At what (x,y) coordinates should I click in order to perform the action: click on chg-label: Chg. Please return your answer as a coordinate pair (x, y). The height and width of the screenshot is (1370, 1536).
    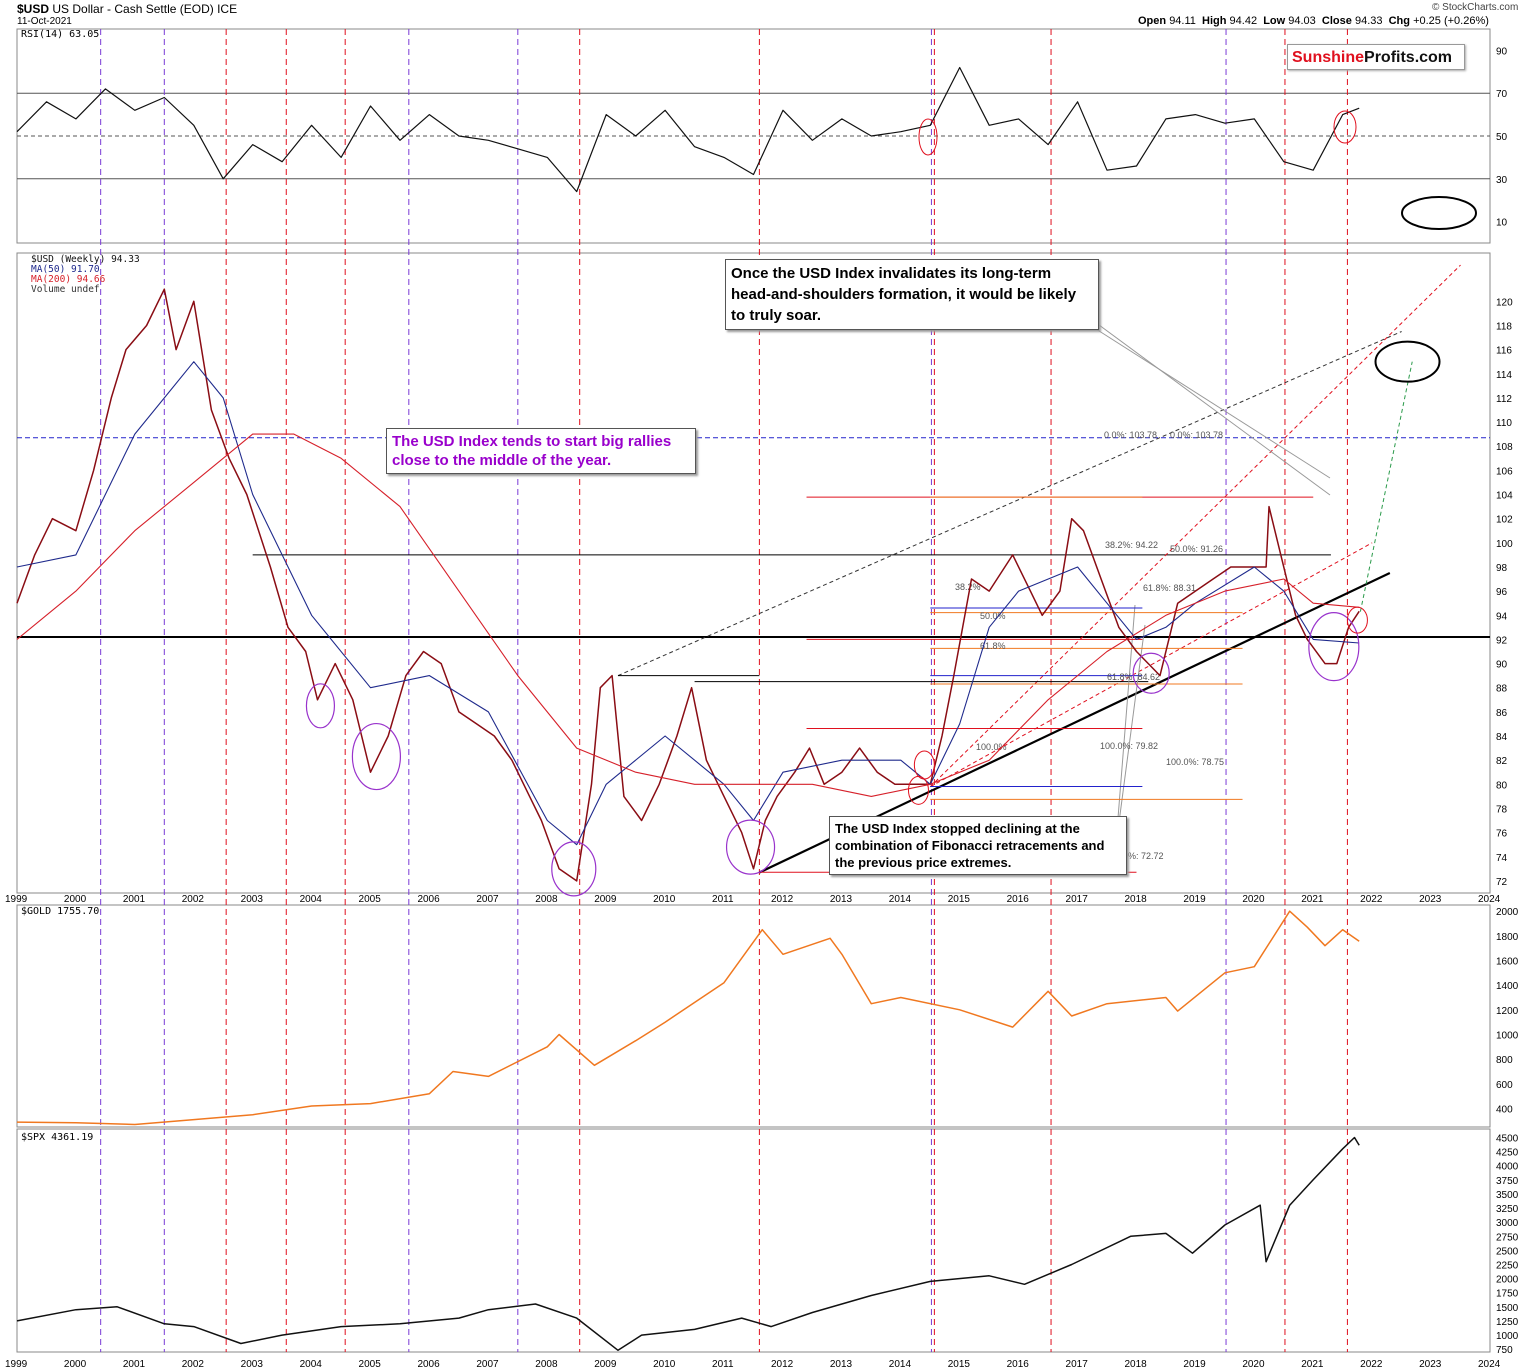
    Looking at the image, I should click on (1399, 21).